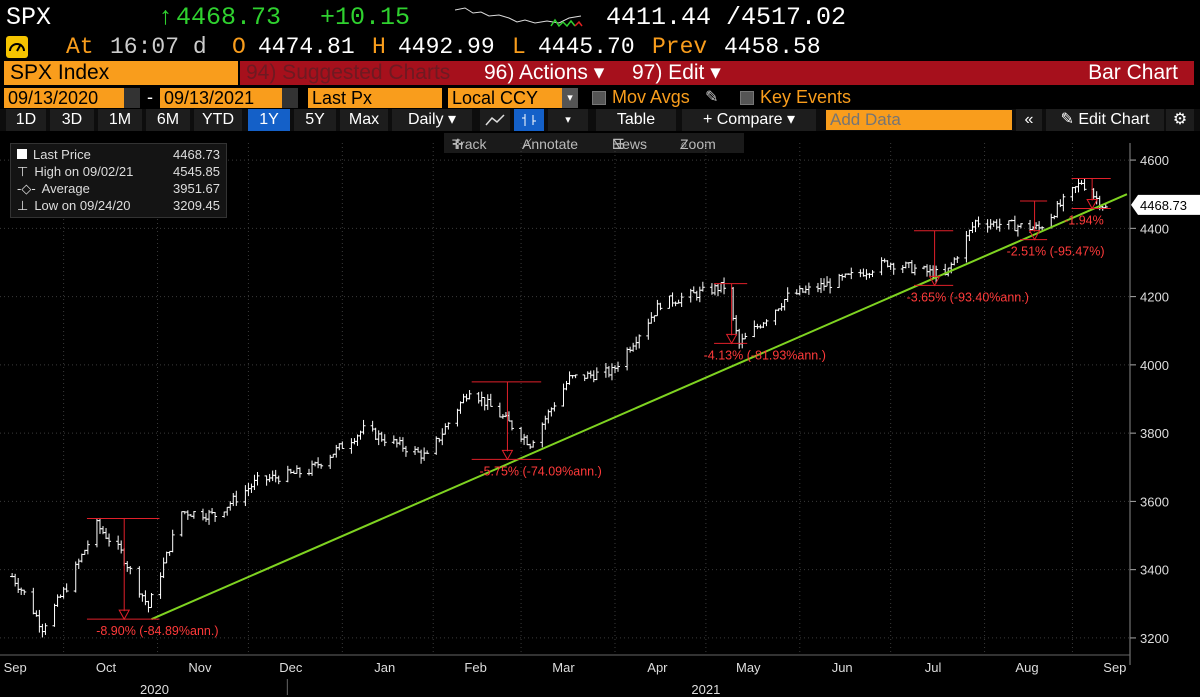 The height and width of the screenshot is (697, 1200). I want to click on tab-1m: 1M, so click(120, 120).